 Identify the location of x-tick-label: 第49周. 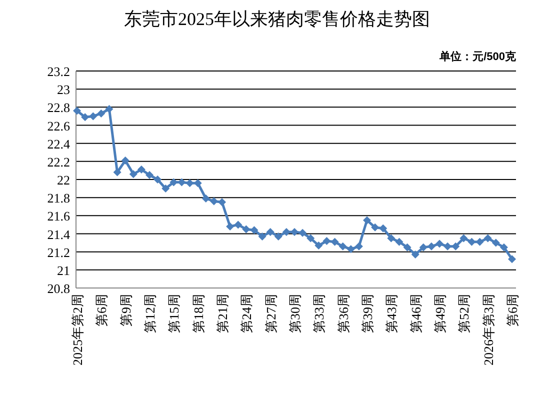
(440, 313).